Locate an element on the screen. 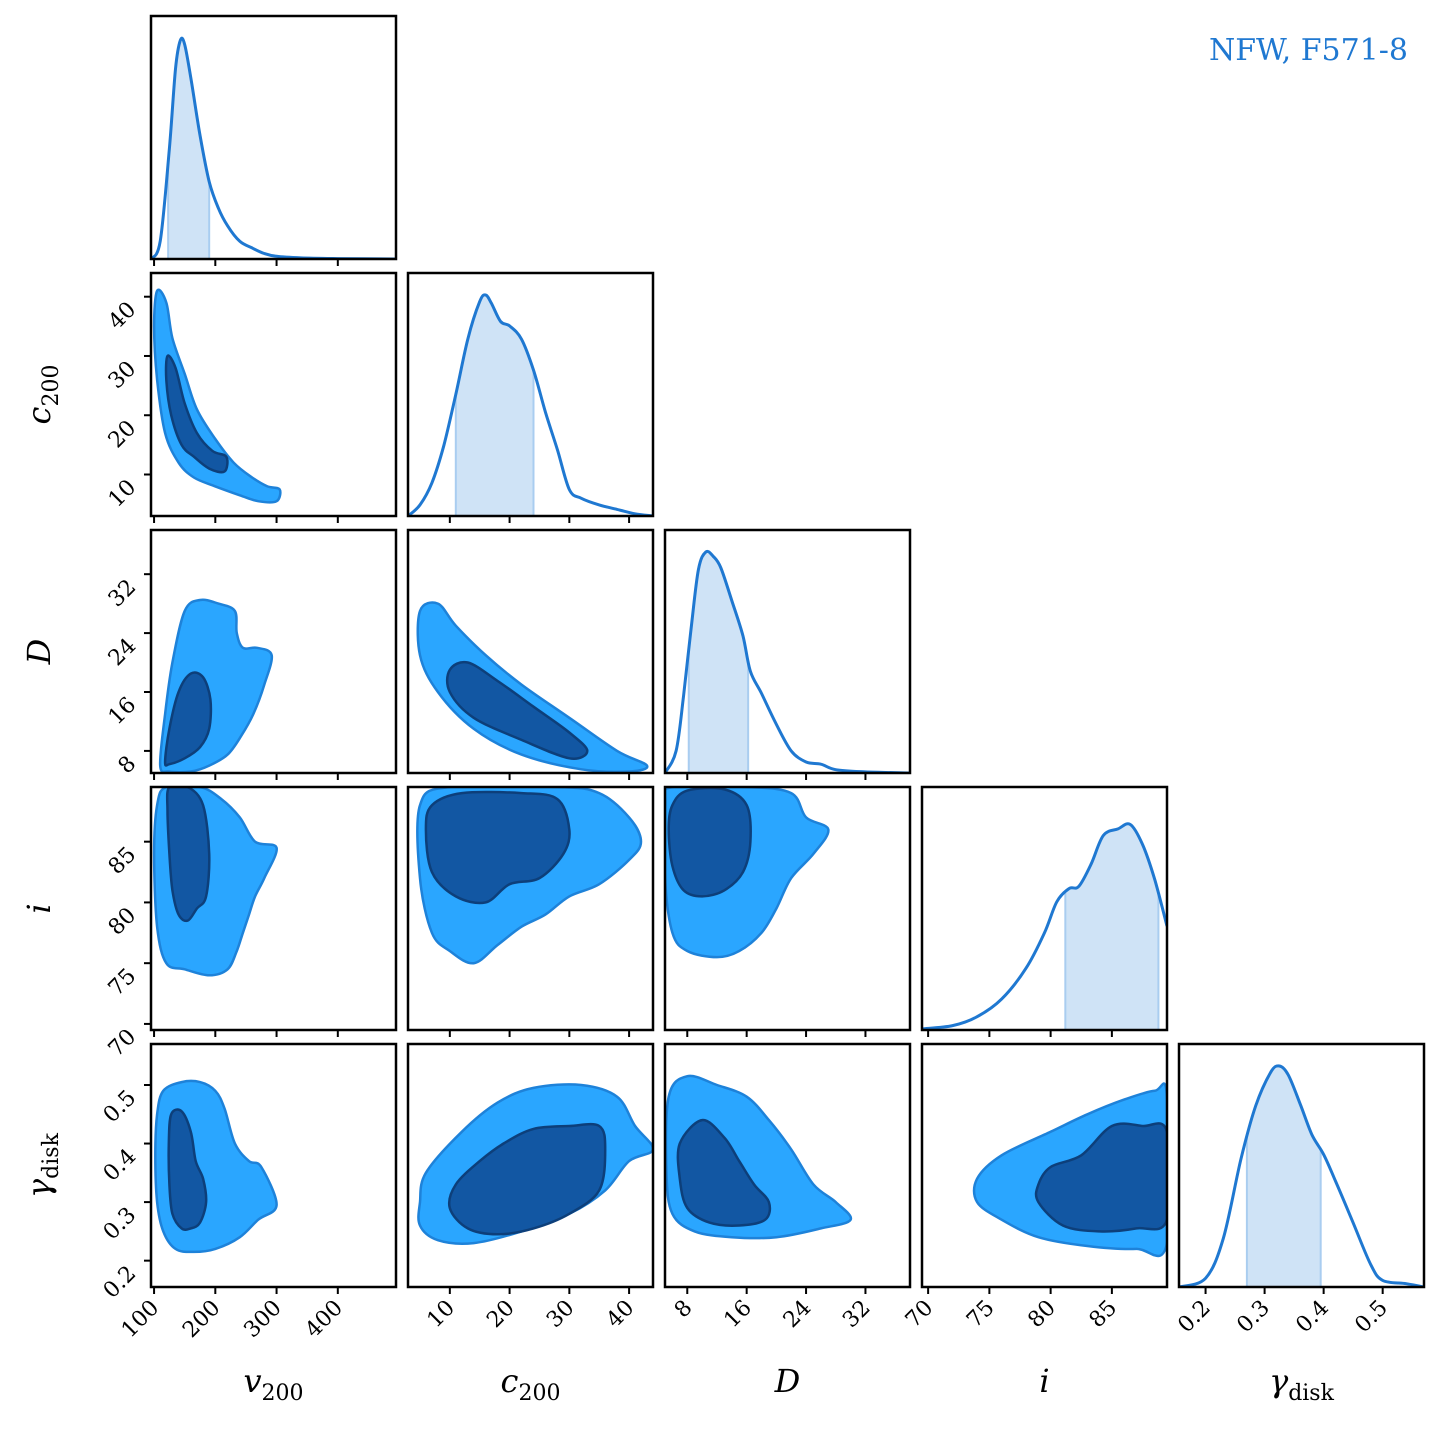 The height and width of the screenshot is (1446, 1440). x-tick-label-gdisk: 0.4 is located at coordinates (1312, 1317).